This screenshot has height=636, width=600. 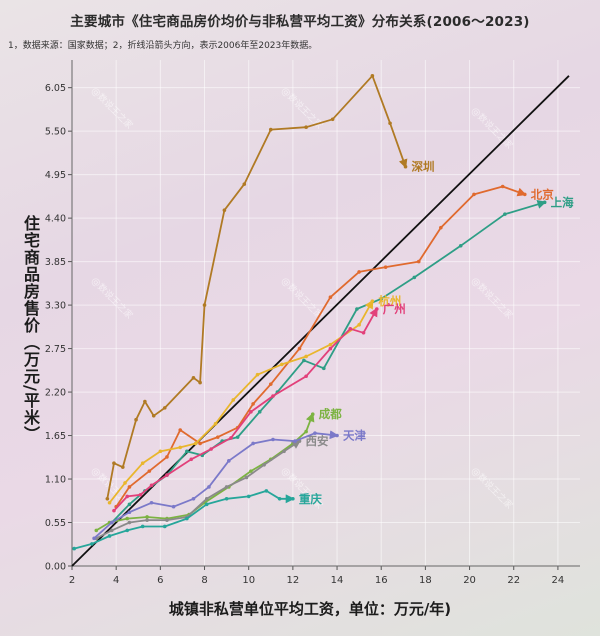 I want to click on series-label: 成都, so click(x=330, y=414).